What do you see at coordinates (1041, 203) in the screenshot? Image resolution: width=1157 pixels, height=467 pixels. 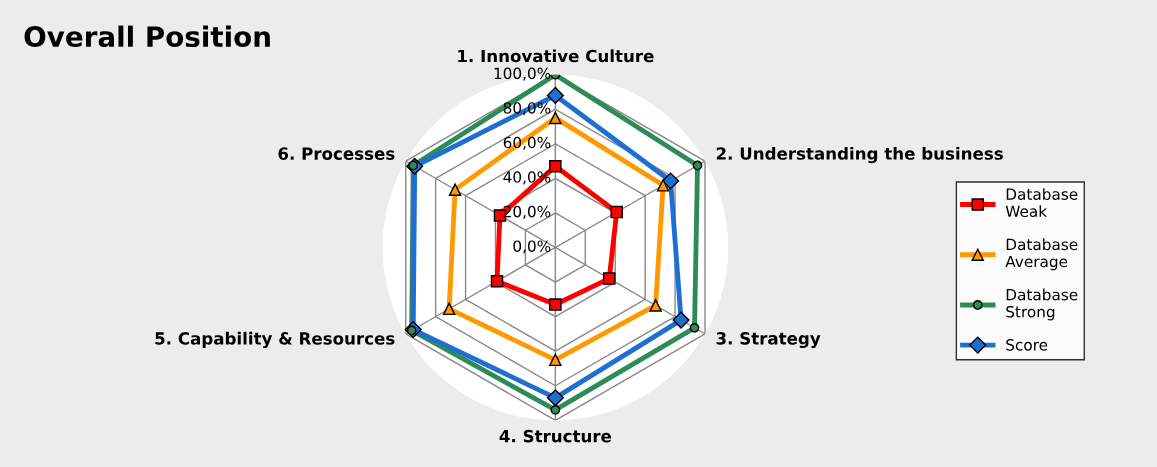 I see `legend-label: Database Weak` at bounding box center [1041, 203].